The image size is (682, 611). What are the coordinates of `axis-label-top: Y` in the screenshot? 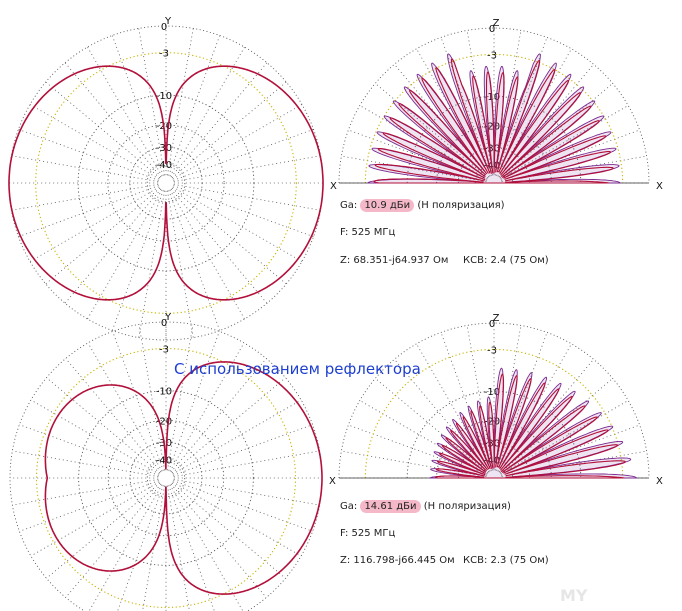 It's located at (168, 21).